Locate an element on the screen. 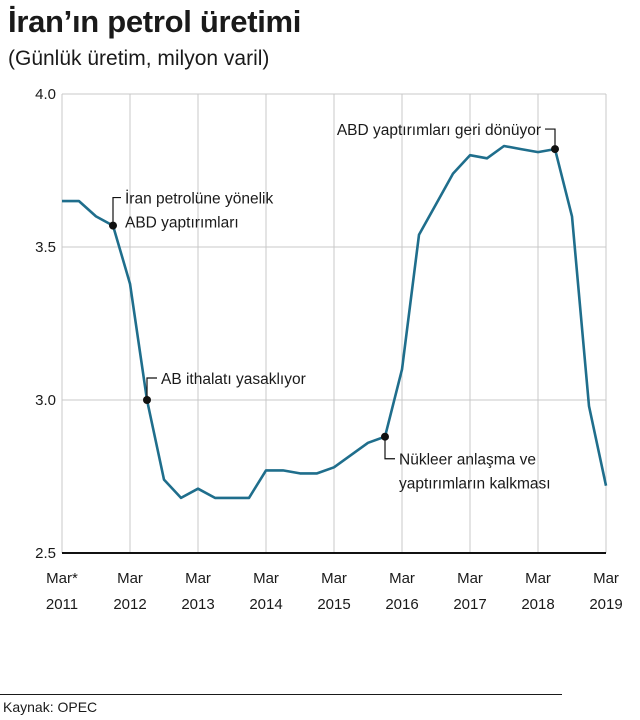  x-tick-label-year: 2019 is located at coordinates (605, 604).